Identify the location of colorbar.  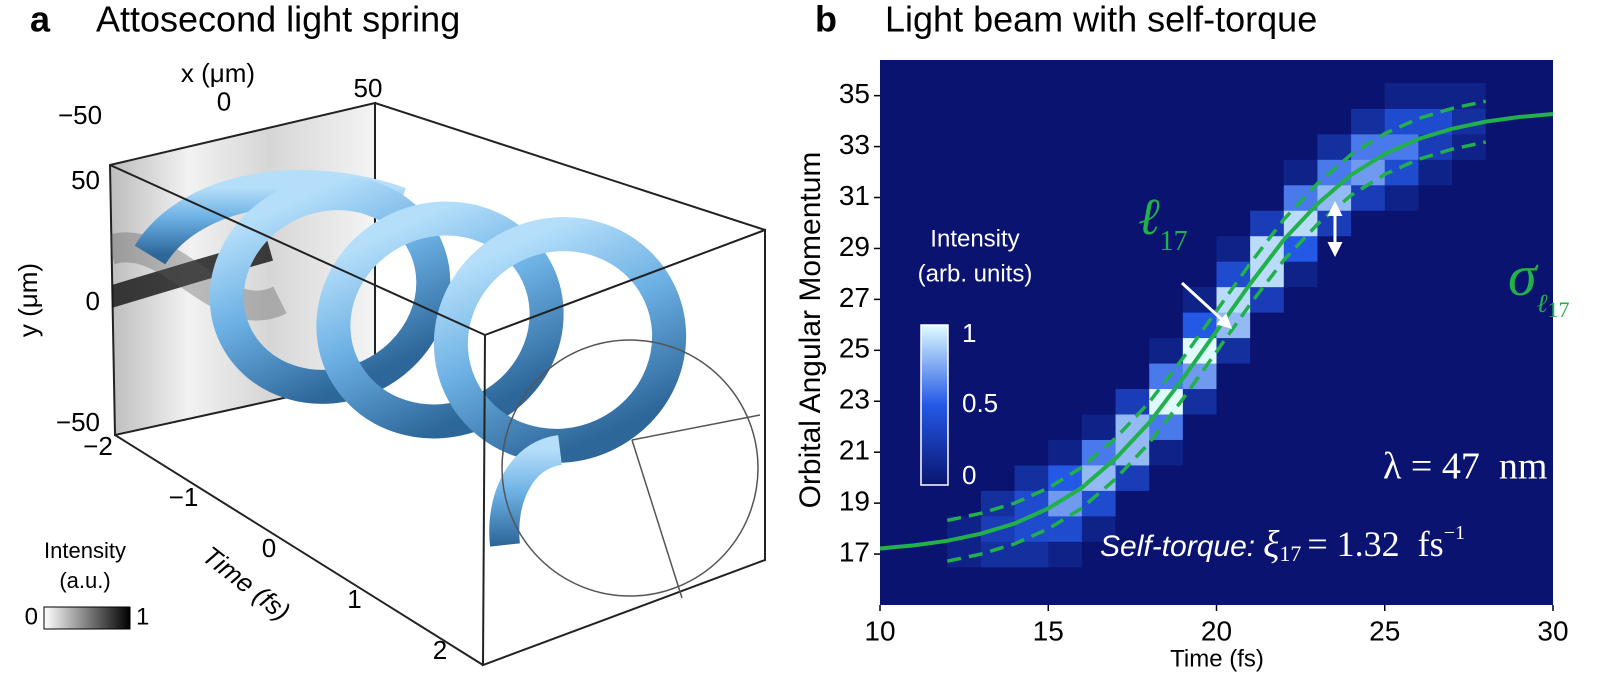
(87, 618).